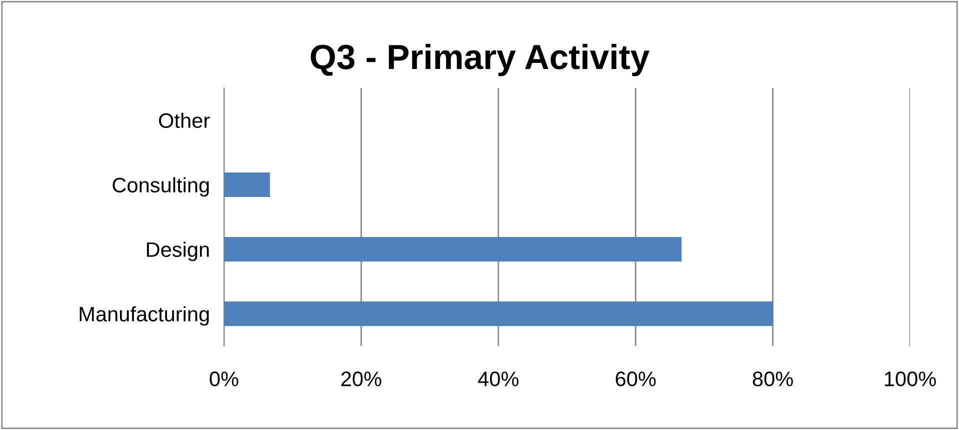 This screenshot has height=430, width=959. I want to click on y-tick-label: Design, so click(177, 252).